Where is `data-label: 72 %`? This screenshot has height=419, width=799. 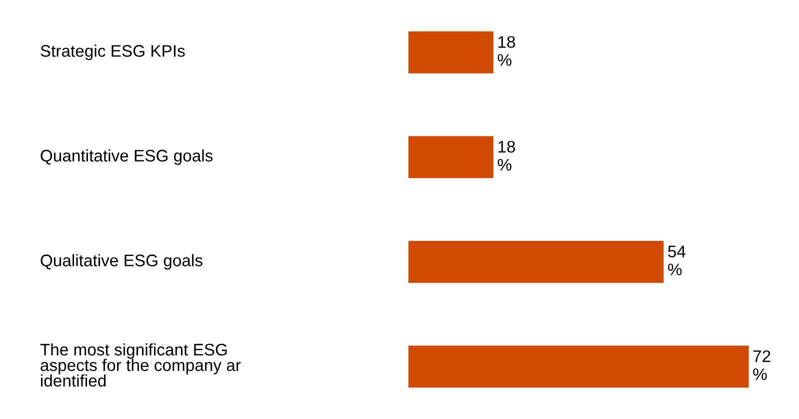
data-label: 72 % is located at coordinates (761, 365).